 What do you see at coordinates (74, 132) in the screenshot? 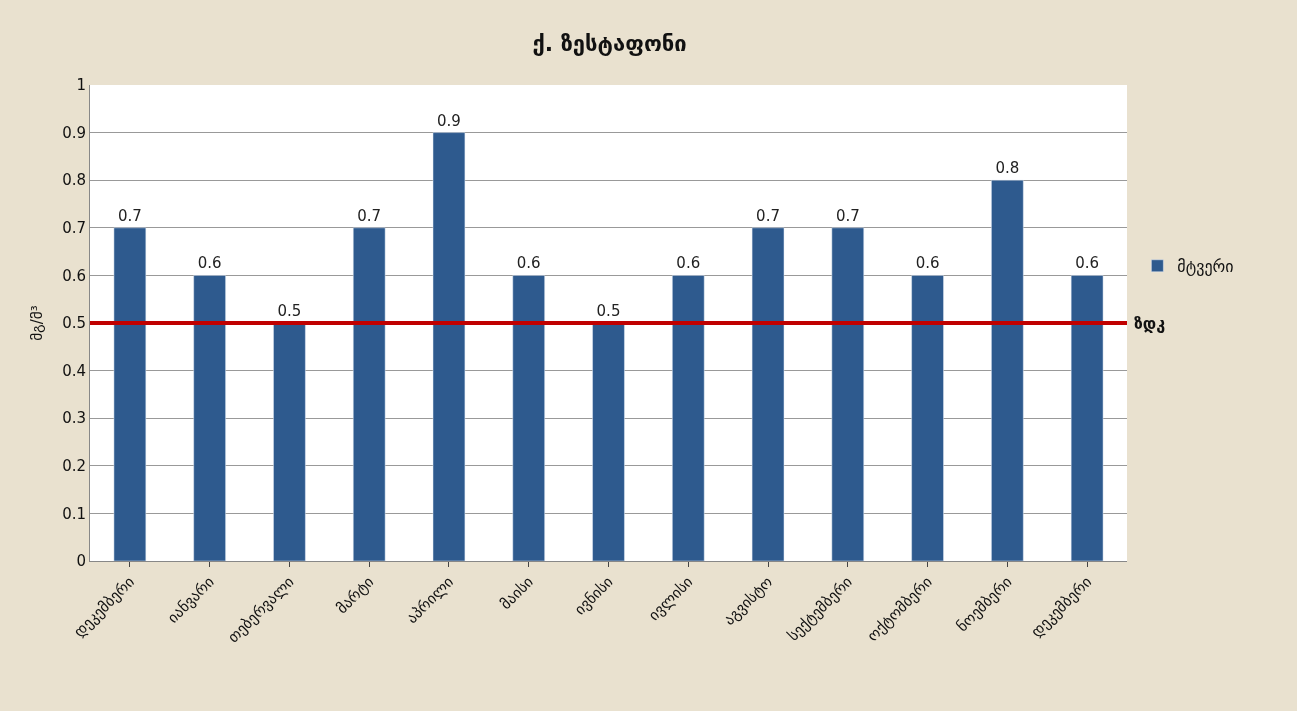
I see `y-tick-label: 0.9` at bounding box center [74, 132].